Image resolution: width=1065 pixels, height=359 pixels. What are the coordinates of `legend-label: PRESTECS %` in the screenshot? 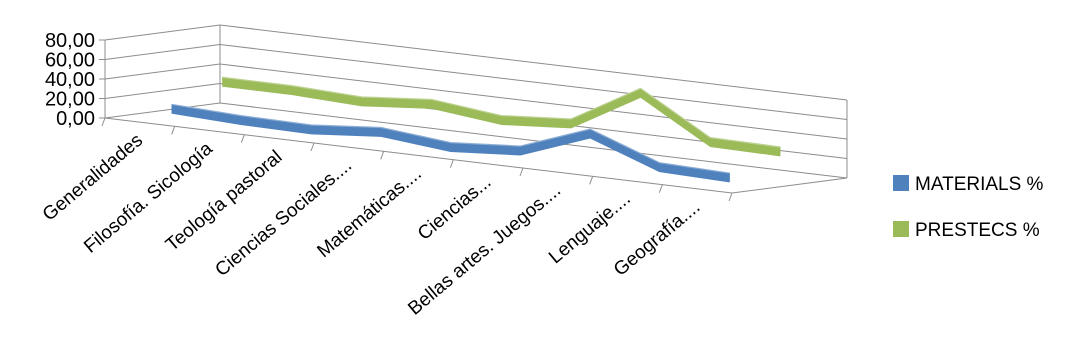 It's located at (977, 230).